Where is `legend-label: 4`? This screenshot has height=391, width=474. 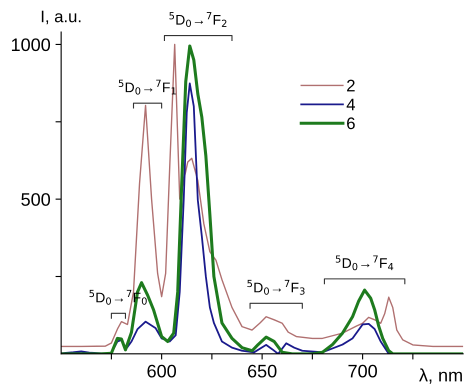 legend-label: 4 is located at coordinates (351, 104).